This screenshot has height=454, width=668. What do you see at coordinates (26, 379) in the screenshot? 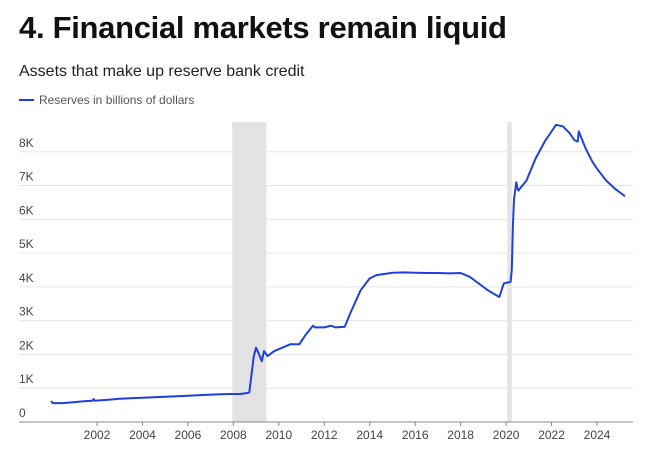
I see `y-tick-label: 1K` at bounding box center [26, 379].